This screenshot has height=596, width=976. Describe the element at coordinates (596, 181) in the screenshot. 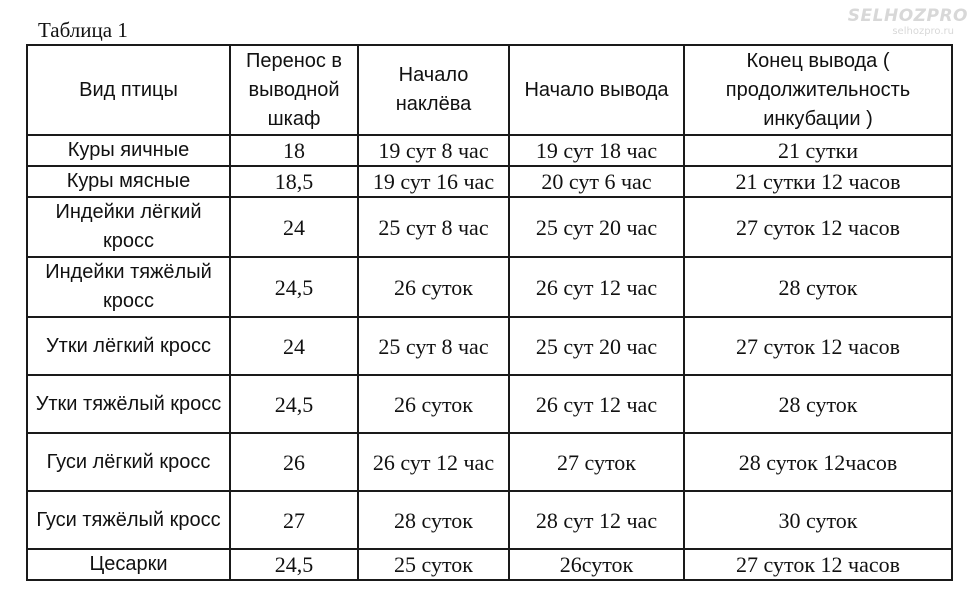

I see `cell-hatch-start: 20 сут 6 час` at that location.